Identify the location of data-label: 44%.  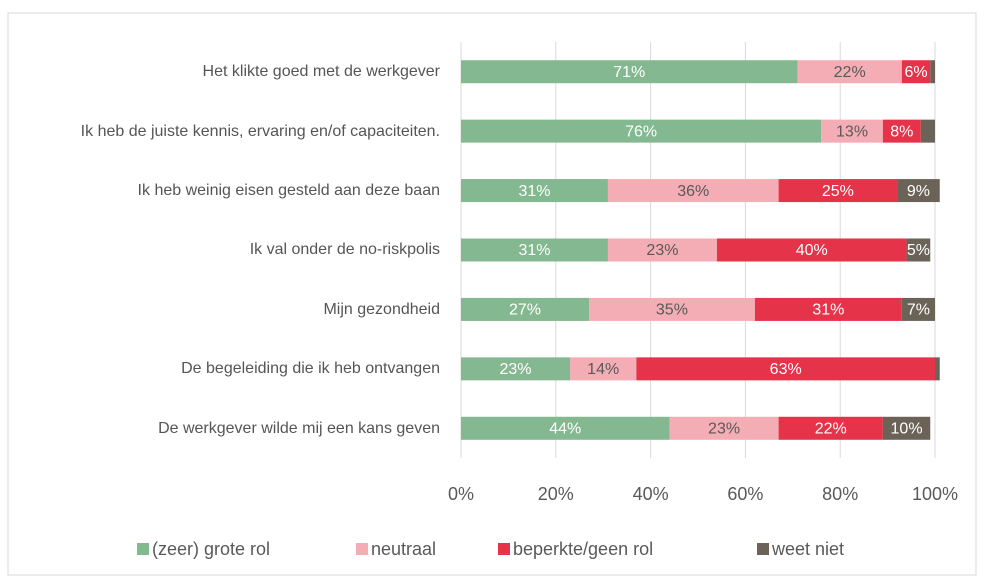
(565, 429).